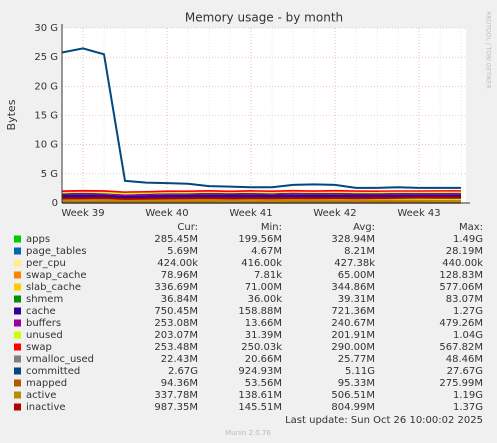 The height and width of the screenshot is (443, 497). What do you see at coordinates (261, 200) in the screenshot?
I see `series-line` at bounding box center [261, 200].